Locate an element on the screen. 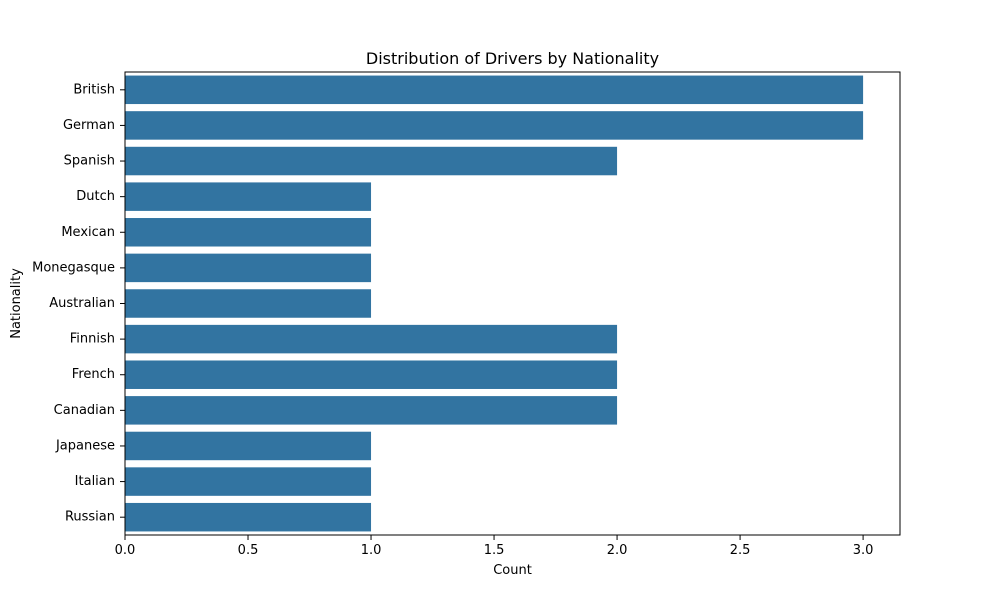  bar-french is located at coordinates (371, 374).